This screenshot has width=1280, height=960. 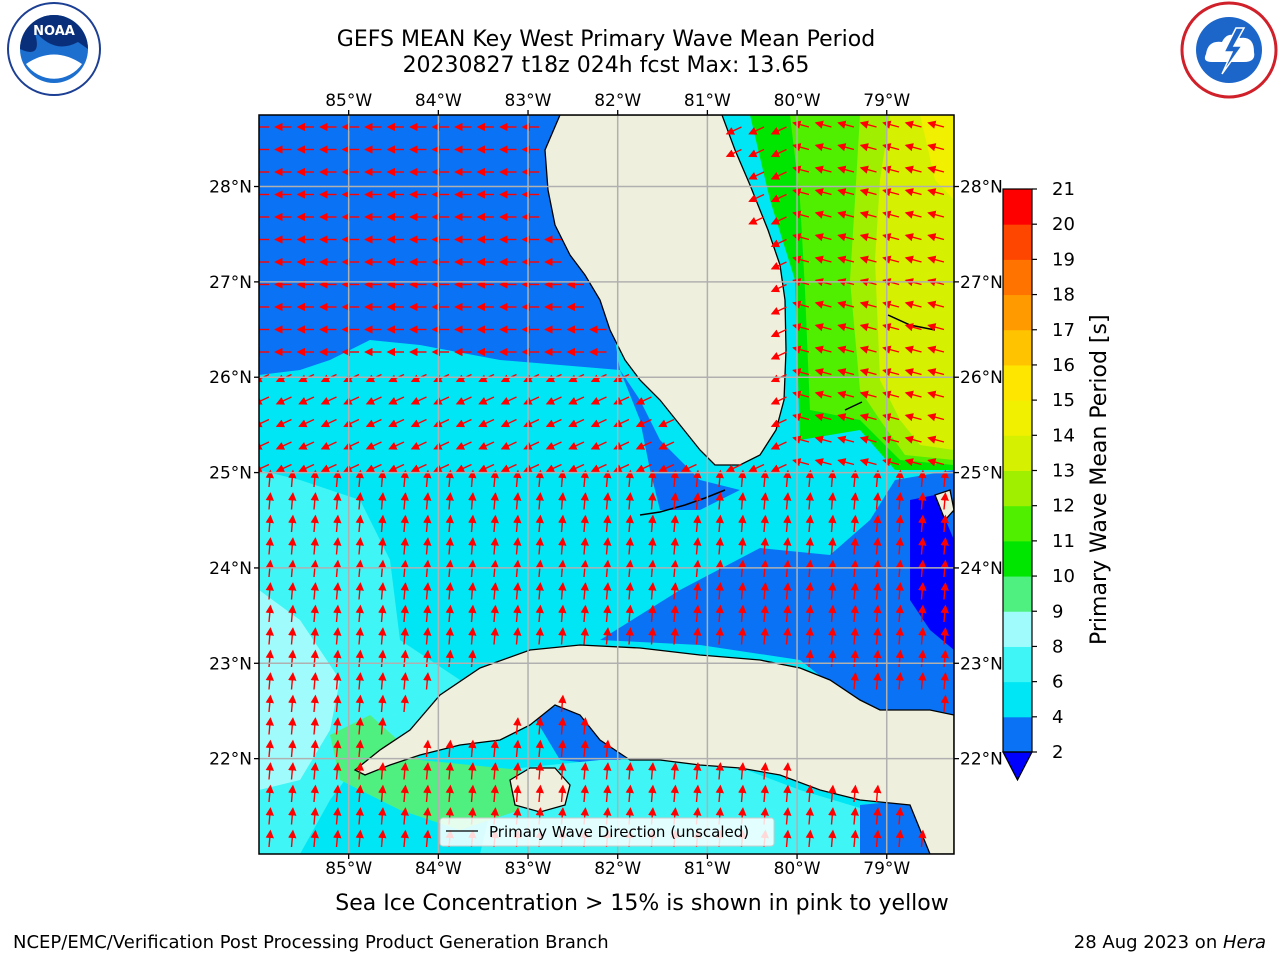 I want to click on land-florida-keys, so click(x=682, y=502).